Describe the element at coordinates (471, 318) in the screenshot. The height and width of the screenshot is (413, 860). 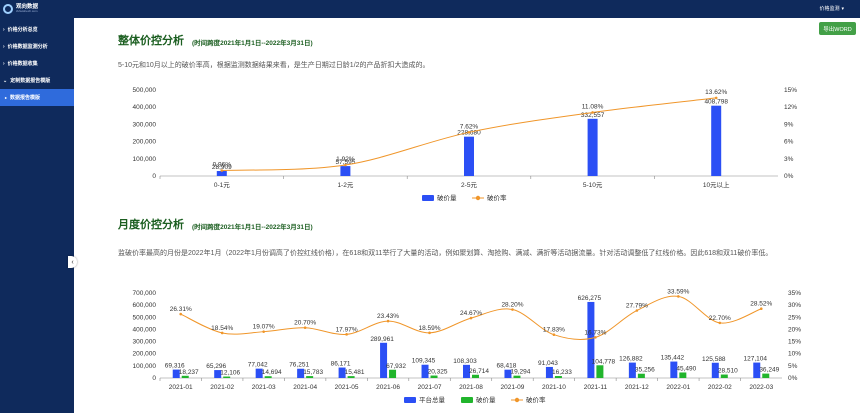
I see `monthly-line` at that location.